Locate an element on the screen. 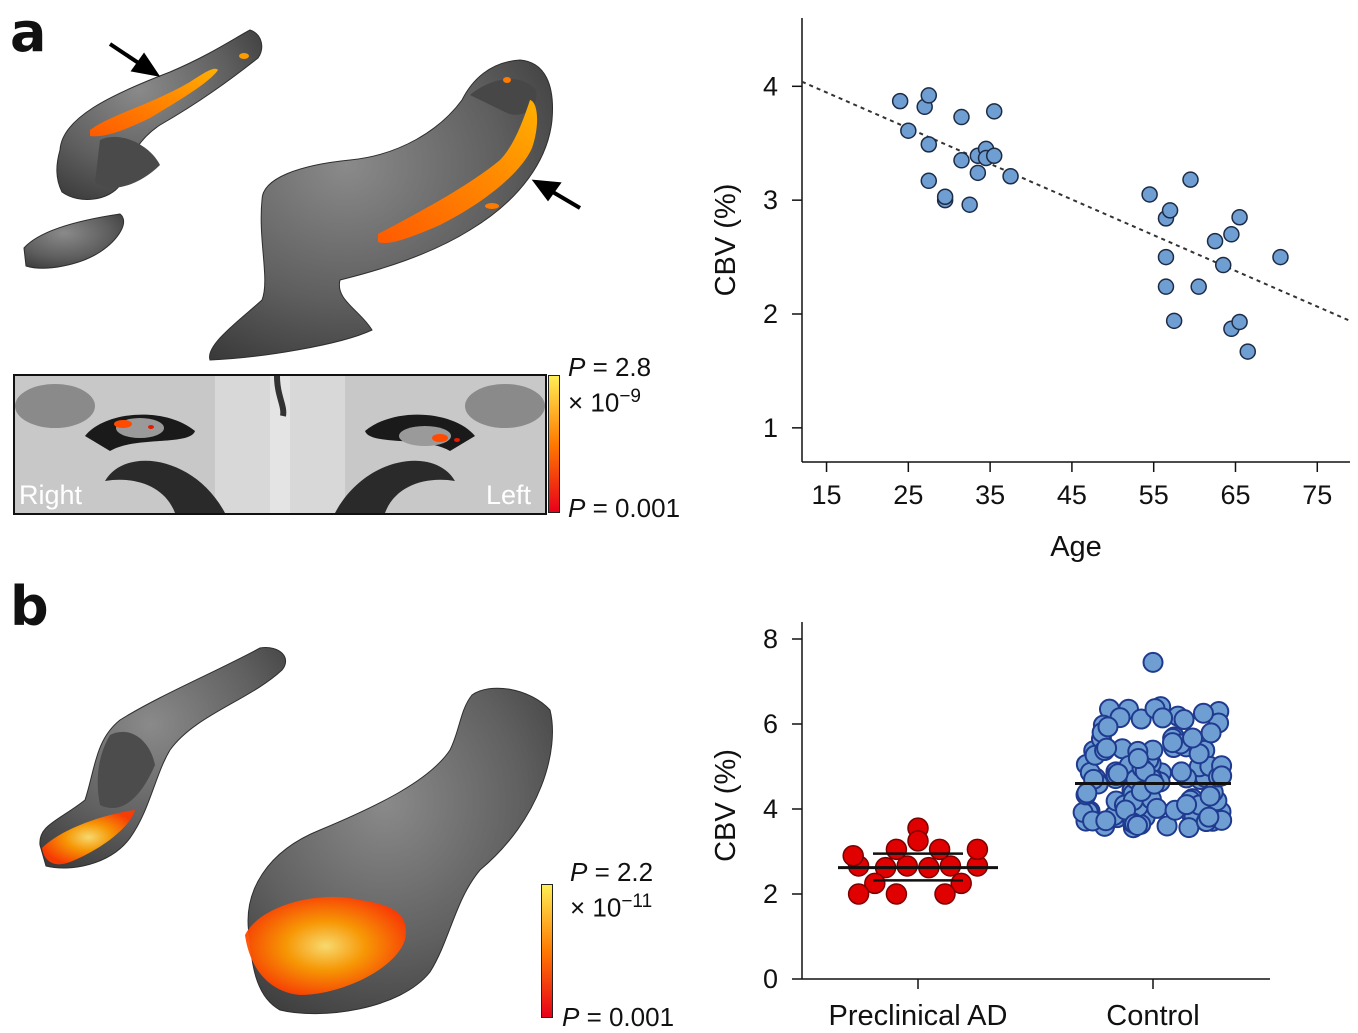 This screenshot has width=1358, height=1033. y-tick-label: 4 is located at coordinates (770, 86).